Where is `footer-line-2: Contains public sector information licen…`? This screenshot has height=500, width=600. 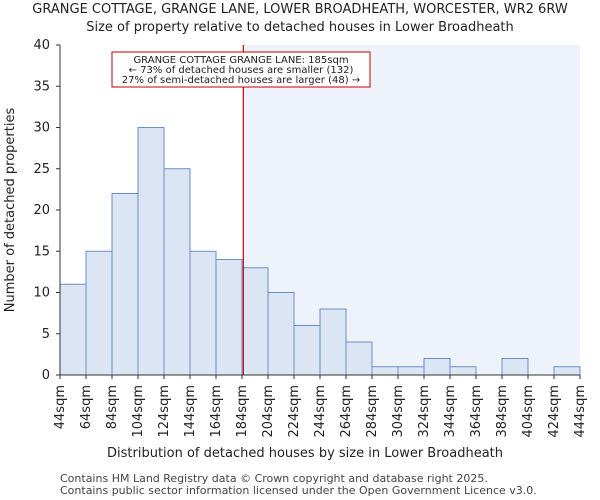
footer-line-2: Contains public sector information licen… is located at coordinates (298, 490).